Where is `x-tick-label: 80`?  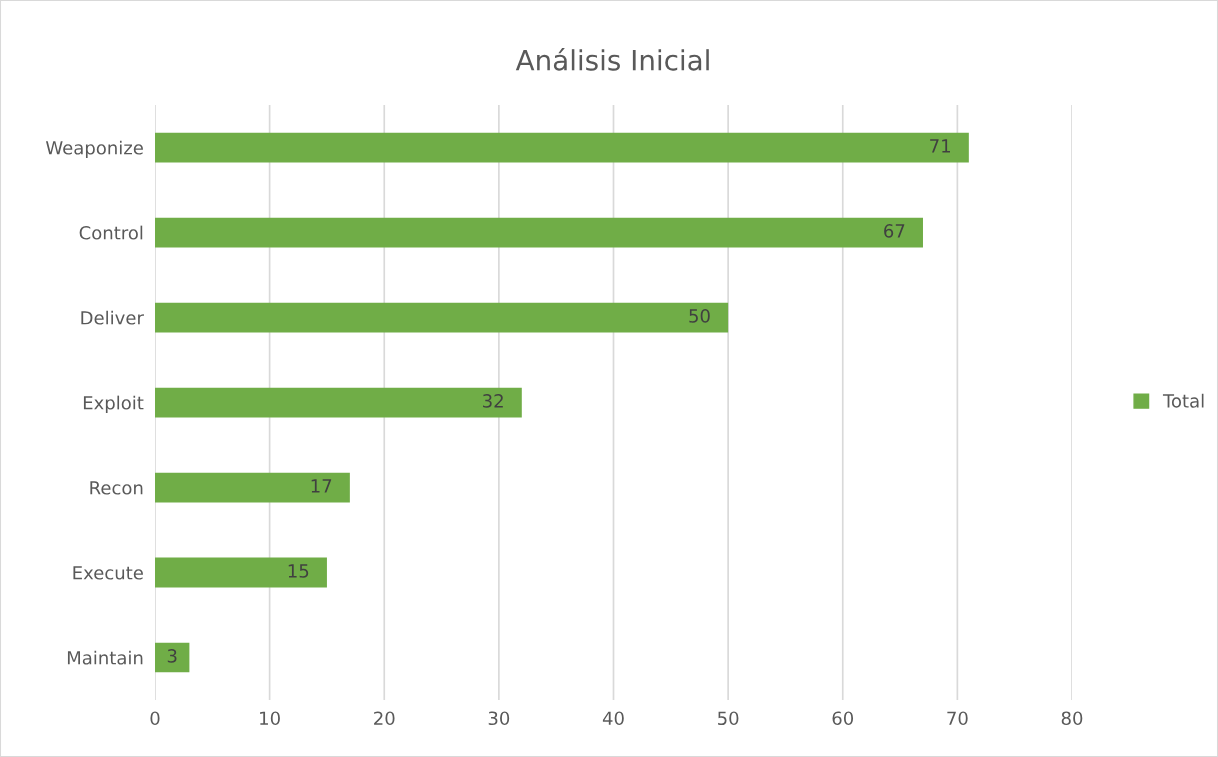
x-tick-label: 80 is located at coordinates (1072, 718).